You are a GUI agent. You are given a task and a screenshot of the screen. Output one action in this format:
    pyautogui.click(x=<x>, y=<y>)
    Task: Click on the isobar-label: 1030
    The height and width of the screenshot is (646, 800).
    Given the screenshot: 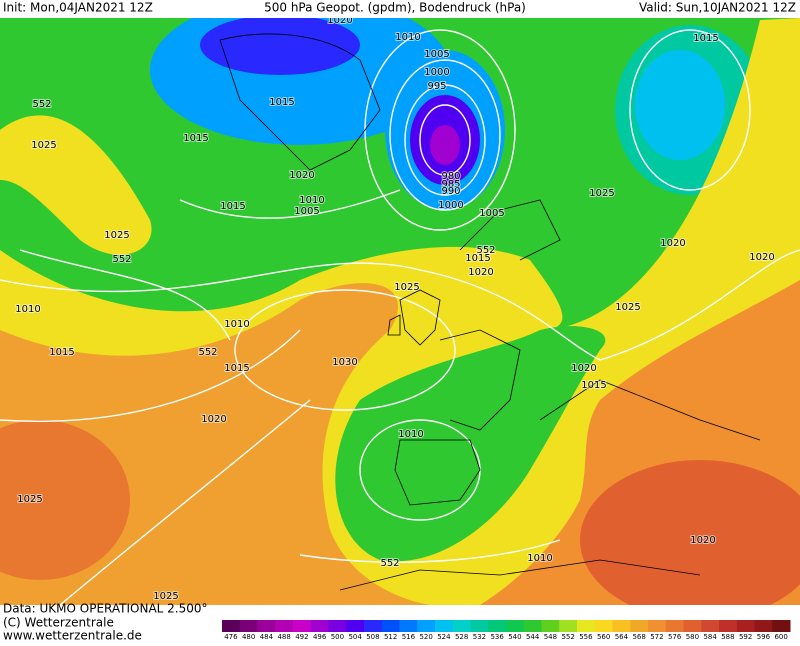 What is the action you would take?
    pyautogui.click(x=344, y=362)
    